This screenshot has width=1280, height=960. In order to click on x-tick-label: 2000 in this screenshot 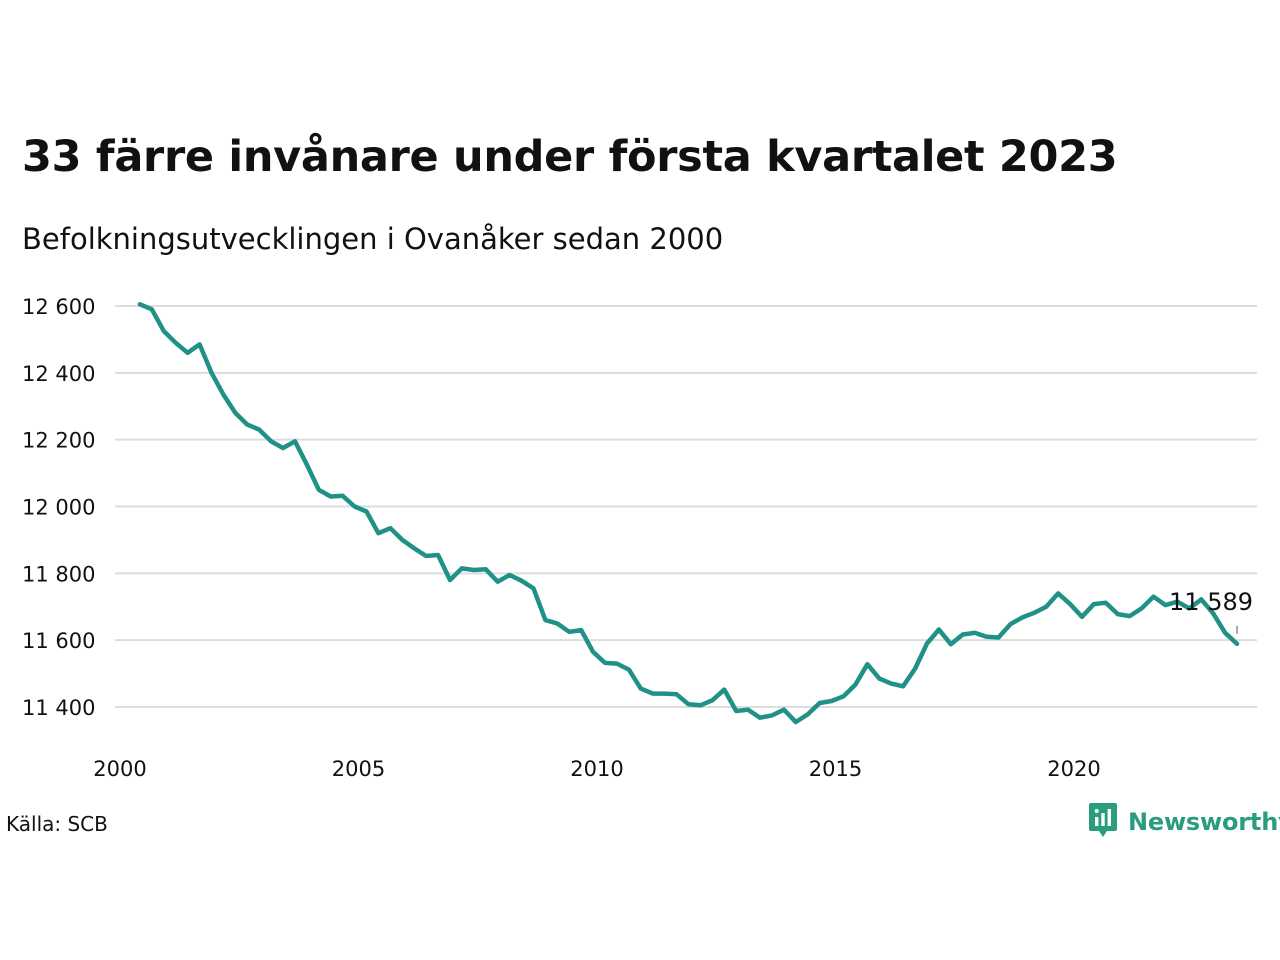, I will do `click(119, 769)`.